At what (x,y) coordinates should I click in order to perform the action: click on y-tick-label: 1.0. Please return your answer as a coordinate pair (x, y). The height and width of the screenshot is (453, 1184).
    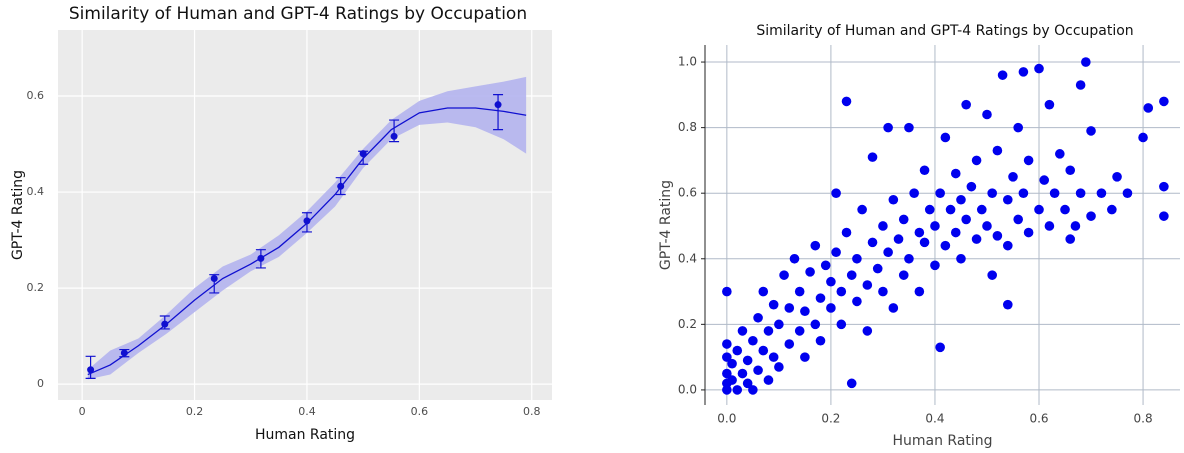
    Looking at the image, I should click on (687, 62).